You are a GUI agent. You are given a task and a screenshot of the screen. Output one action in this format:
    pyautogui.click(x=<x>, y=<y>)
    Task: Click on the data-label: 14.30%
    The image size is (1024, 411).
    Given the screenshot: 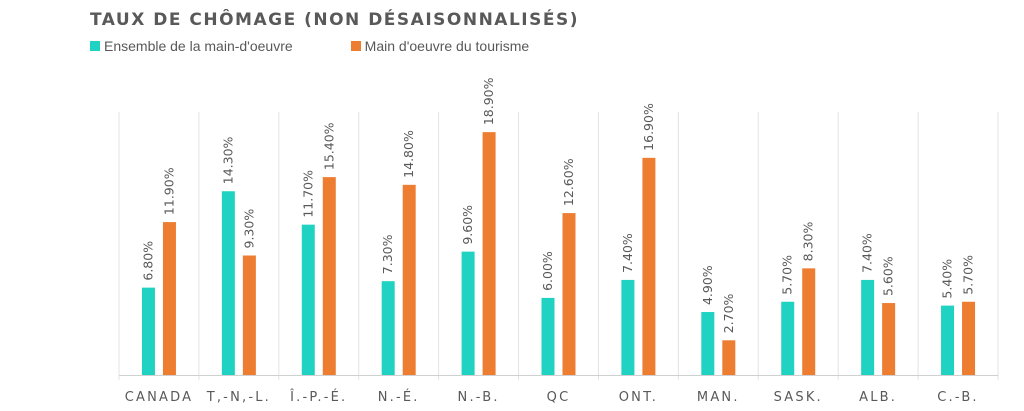 What is the action you would take?
    pyautogui.click(x=227, y=160)
    